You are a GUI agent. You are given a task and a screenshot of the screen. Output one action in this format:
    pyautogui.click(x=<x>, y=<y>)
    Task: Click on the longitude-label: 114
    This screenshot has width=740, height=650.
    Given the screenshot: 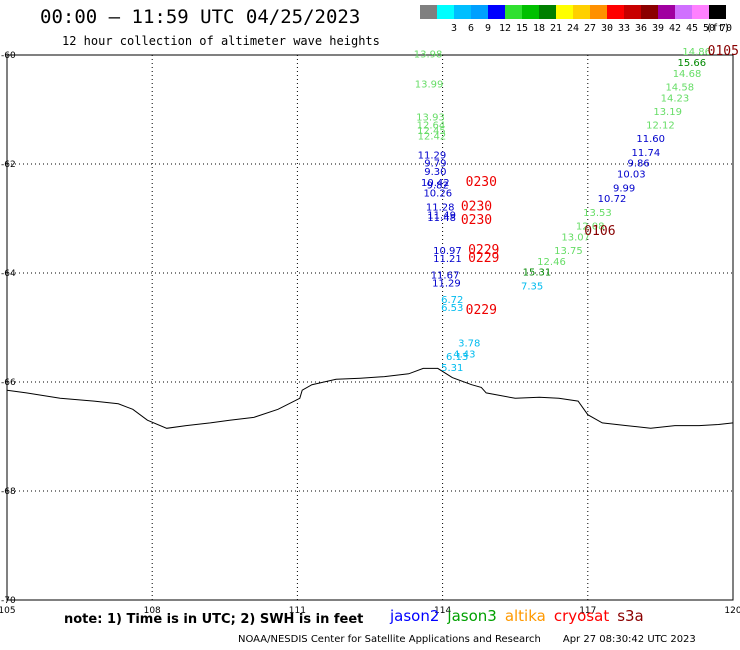 What is the action you would take?
    pyautogui.click(x=442, y=611)
    